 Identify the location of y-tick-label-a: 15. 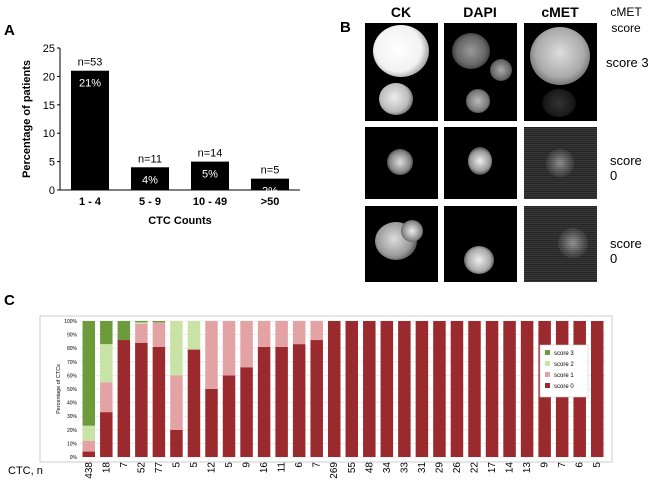
(49, 106).